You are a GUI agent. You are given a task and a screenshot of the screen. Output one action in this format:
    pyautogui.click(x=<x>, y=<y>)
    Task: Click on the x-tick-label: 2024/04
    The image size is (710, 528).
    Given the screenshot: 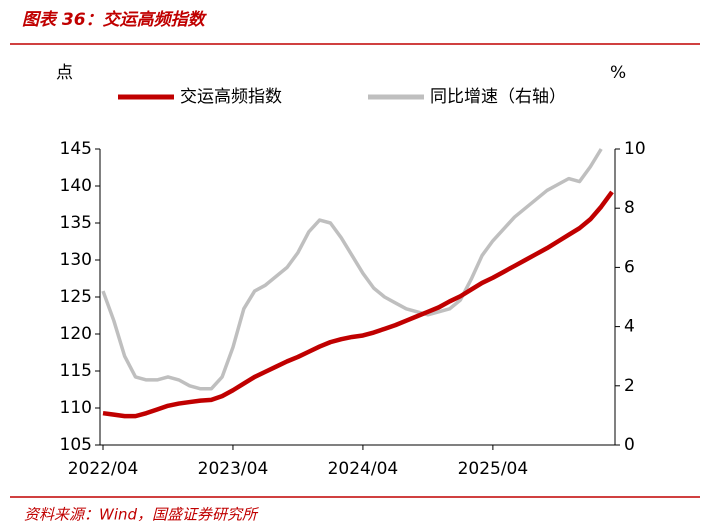 What is the action you would take?
    pyautogui.click(x=363, y=469)
    